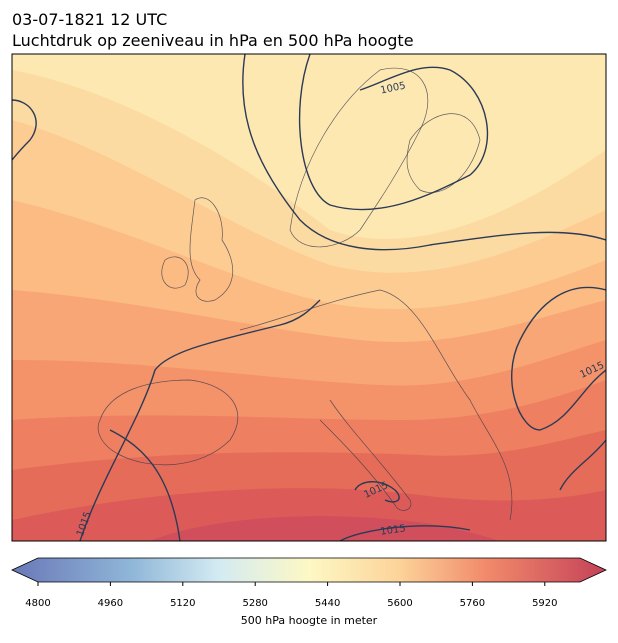  I want to click on title: 03-07-1821 12 UTC, so click(89, 19).